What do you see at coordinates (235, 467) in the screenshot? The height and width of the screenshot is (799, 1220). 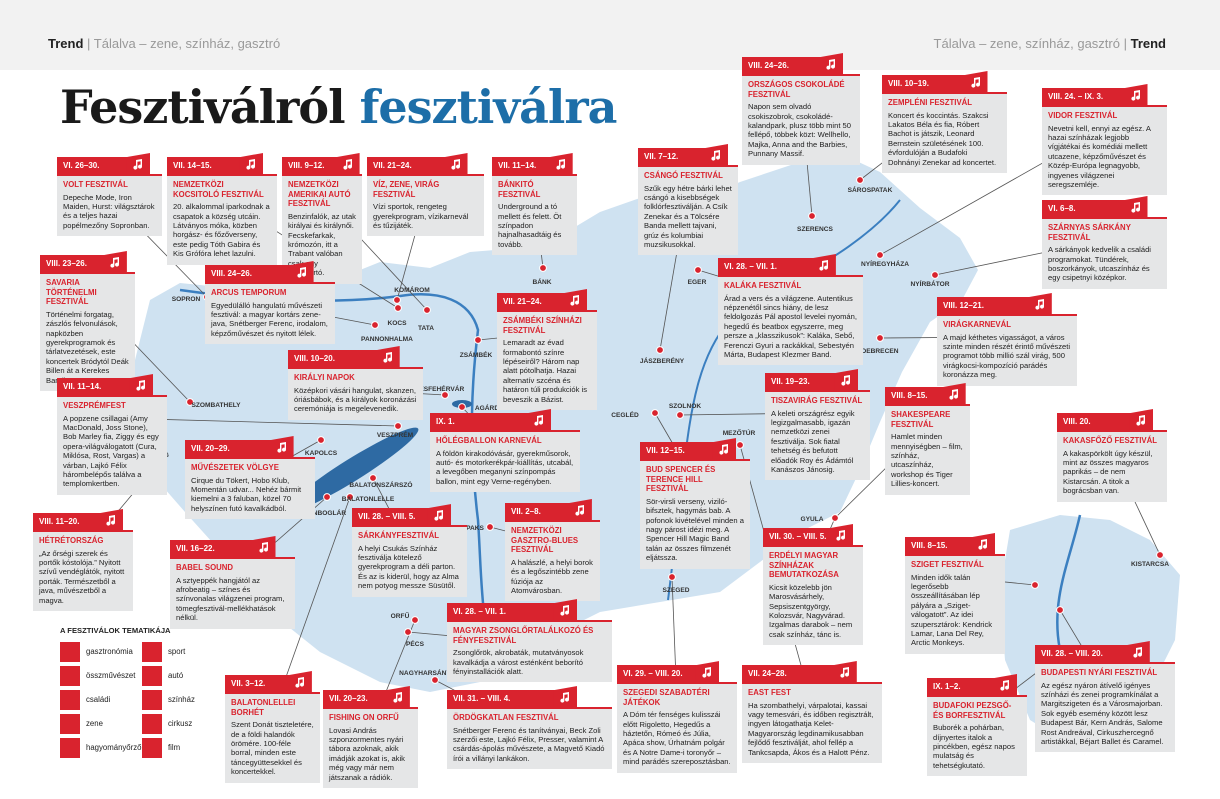 I see `festival-name: MŰVÉSZETEK VÖLGYE` at bounding box center [235, 467].